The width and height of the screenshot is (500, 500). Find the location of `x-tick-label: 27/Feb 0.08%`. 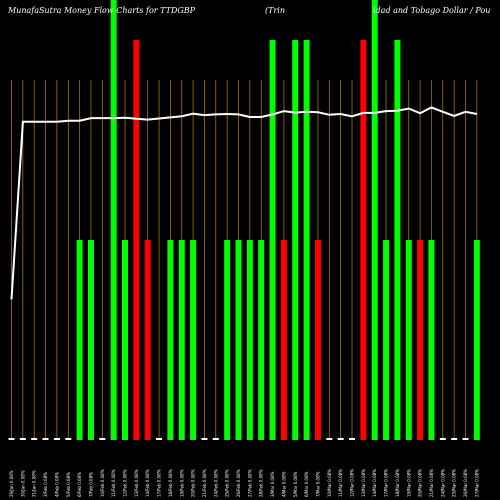

x-tick-label: 27/Feb 0.08% is located at coordinates (249, 483).